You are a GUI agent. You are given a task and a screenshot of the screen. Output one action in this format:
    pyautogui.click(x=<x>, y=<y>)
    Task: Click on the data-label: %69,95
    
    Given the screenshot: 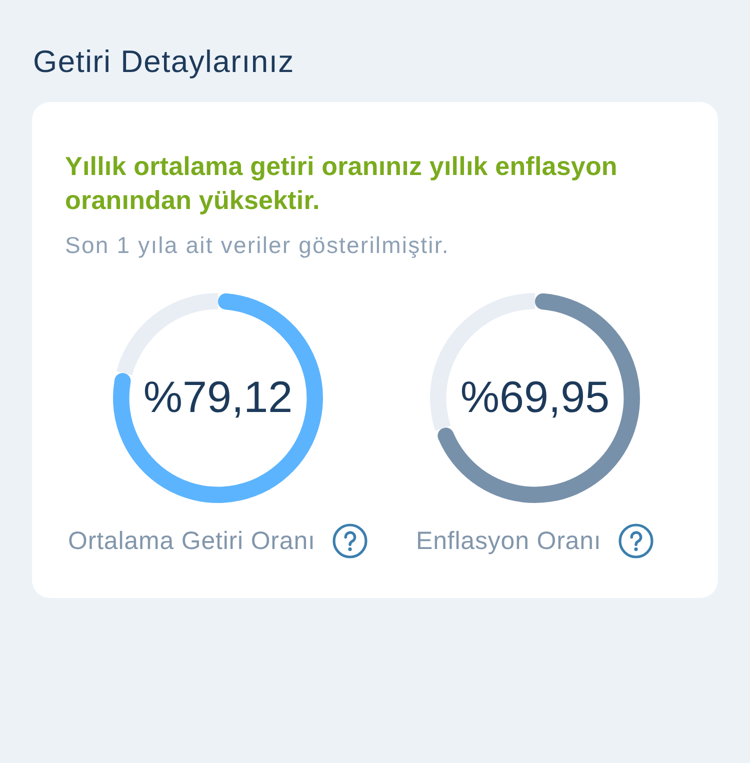 What is the action you would take?
    pyautogui.click(x=535, y=397)
    